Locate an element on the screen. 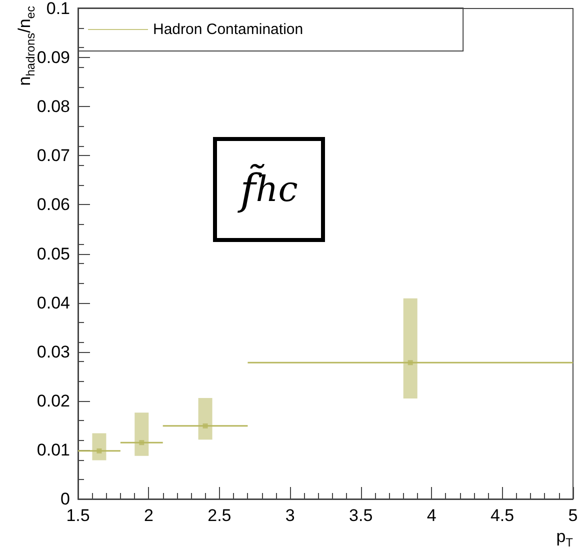 This screenshot has height=549, width=588. x-tick-label: 4.5 is located at coordinates (502, 515).